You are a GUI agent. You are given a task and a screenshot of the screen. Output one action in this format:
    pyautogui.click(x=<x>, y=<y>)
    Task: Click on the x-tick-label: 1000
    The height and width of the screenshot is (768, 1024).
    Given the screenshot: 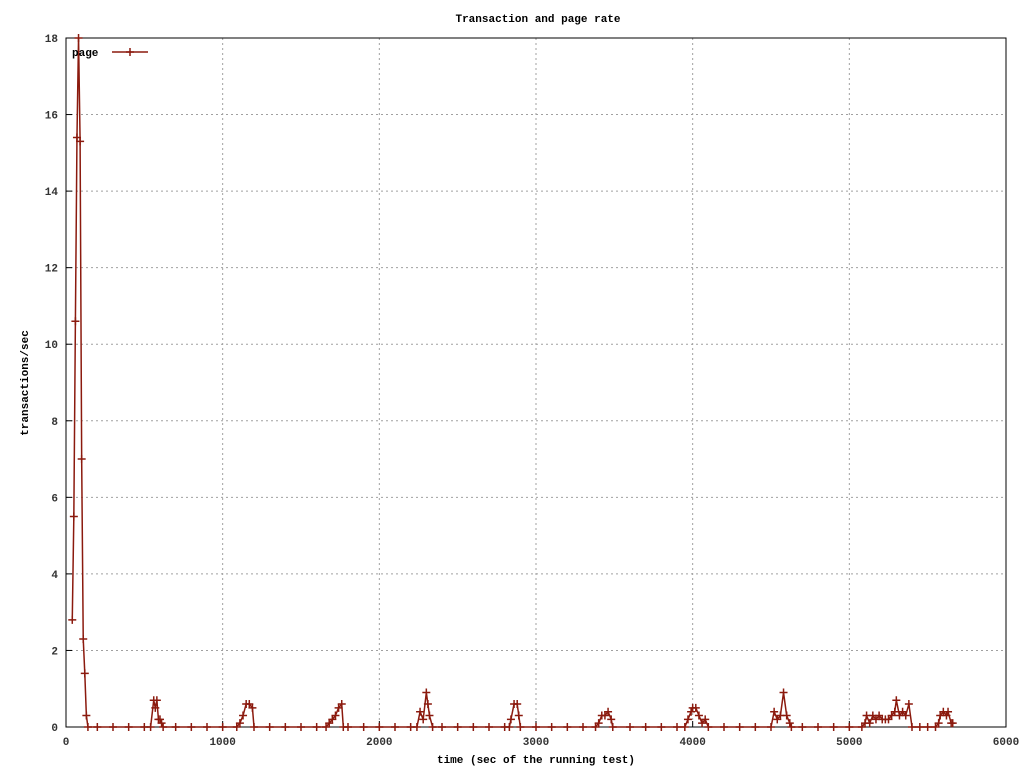 What is the action you would take?
    pyautogui.click(x=222, y=743)
    